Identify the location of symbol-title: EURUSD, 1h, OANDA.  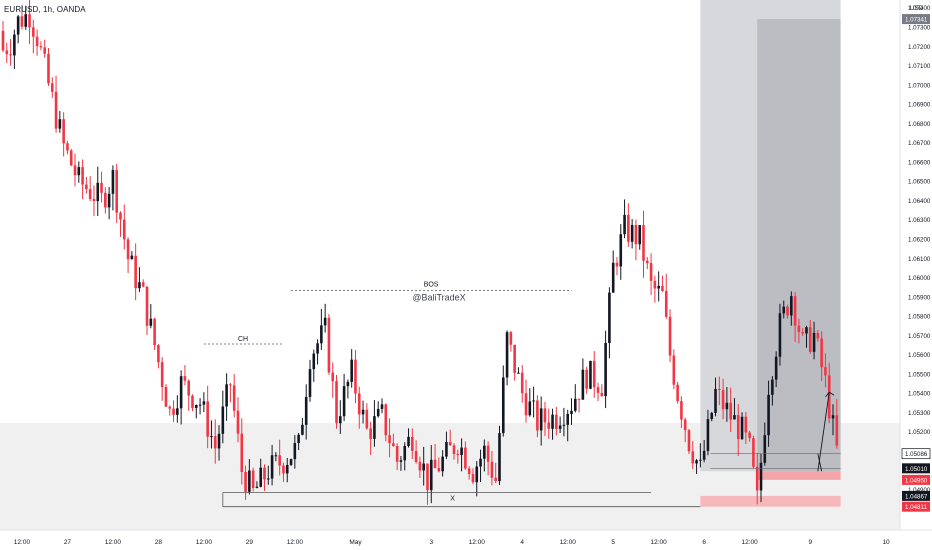
(45, 9).